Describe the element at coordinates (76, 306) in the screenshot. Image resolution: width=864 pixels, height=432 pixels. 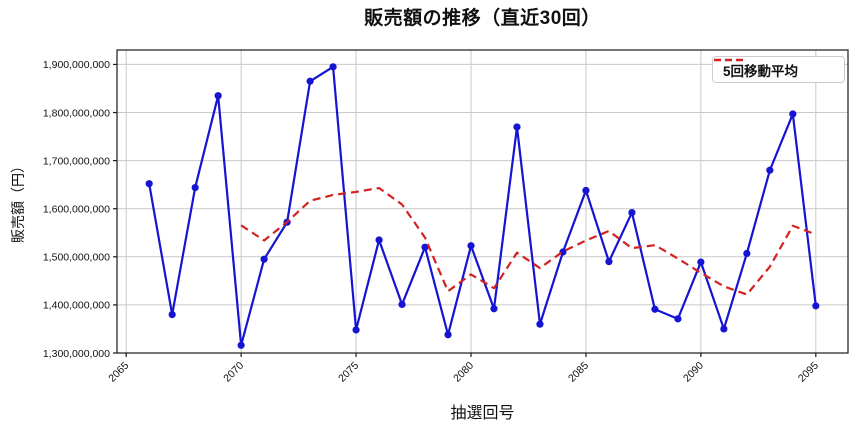
I see `y-tick-label: 1,400,000,000` at that location.